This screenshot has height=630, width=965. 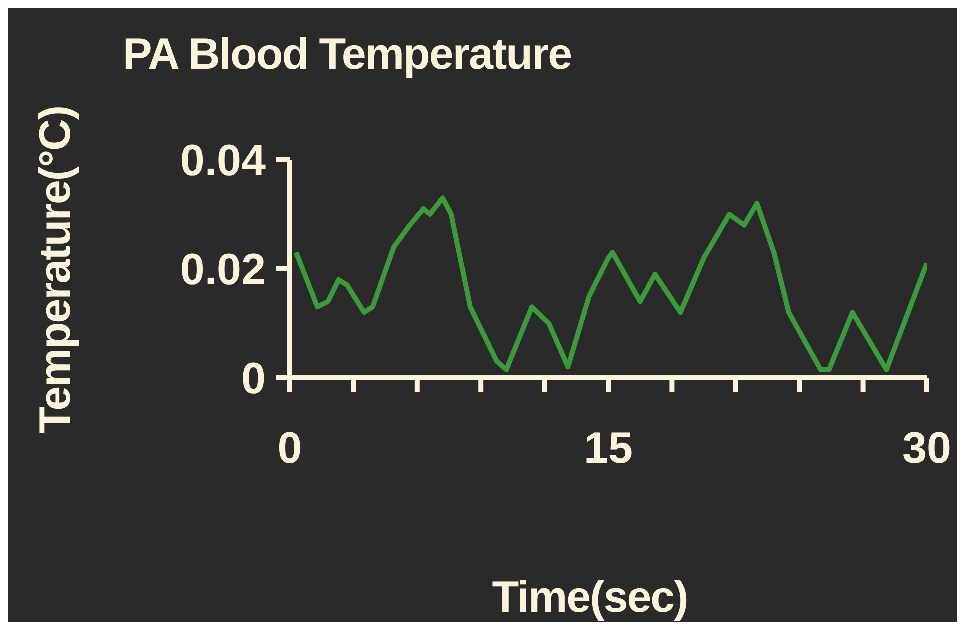 What do you see at coordinates (56, 270) in the screenshot?
I see `y-axis-title: Temperature(°C)` at bounding box center [56, 270].